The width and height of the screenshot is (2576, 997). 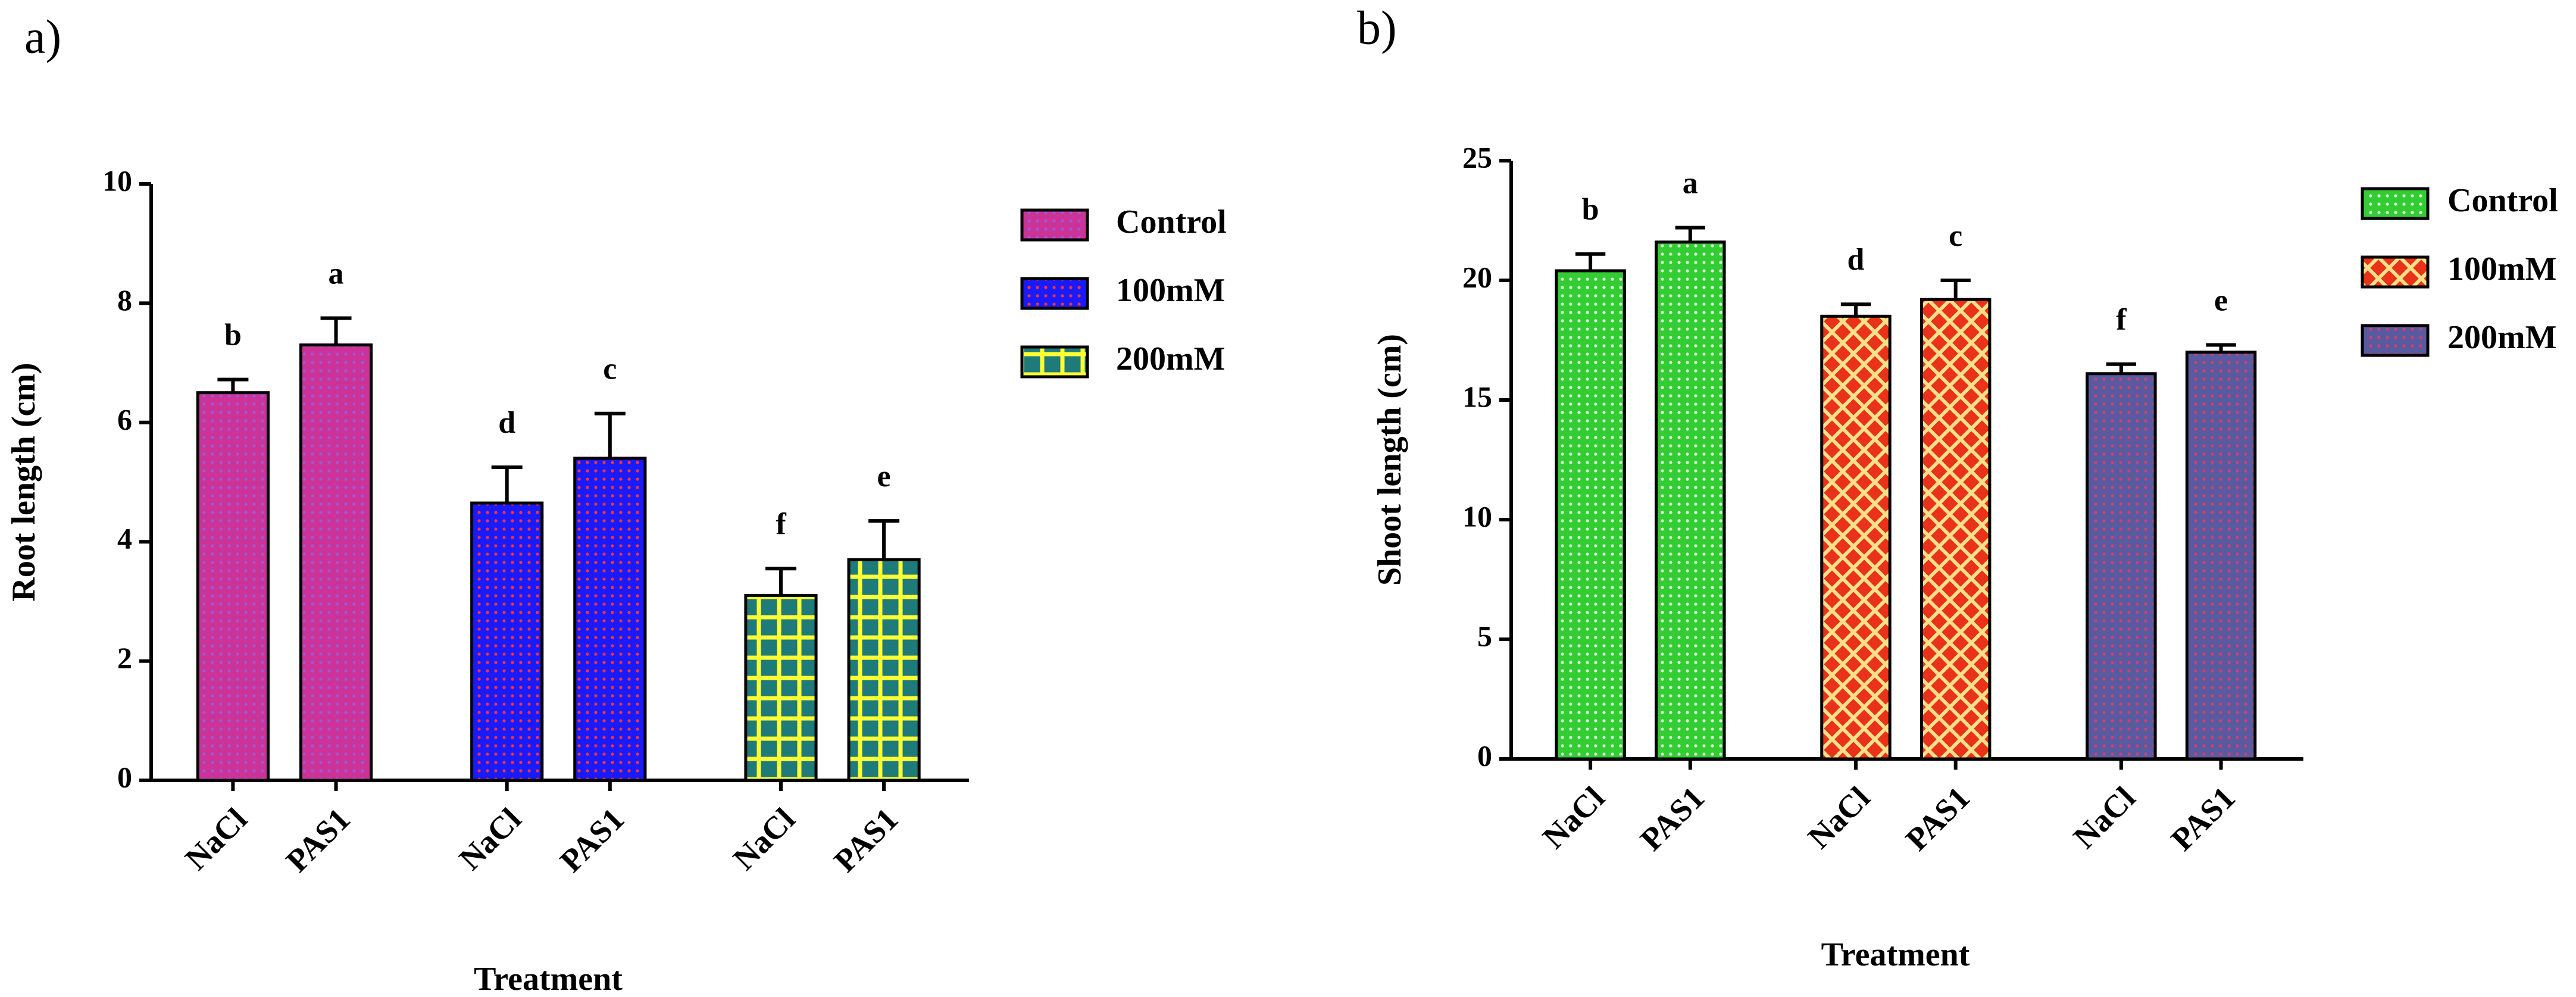 What do you see at coordinates (23, 481) in the screenshot?
I see `y-axis-label: Root length (cm)` at bounding box center [23, 481].